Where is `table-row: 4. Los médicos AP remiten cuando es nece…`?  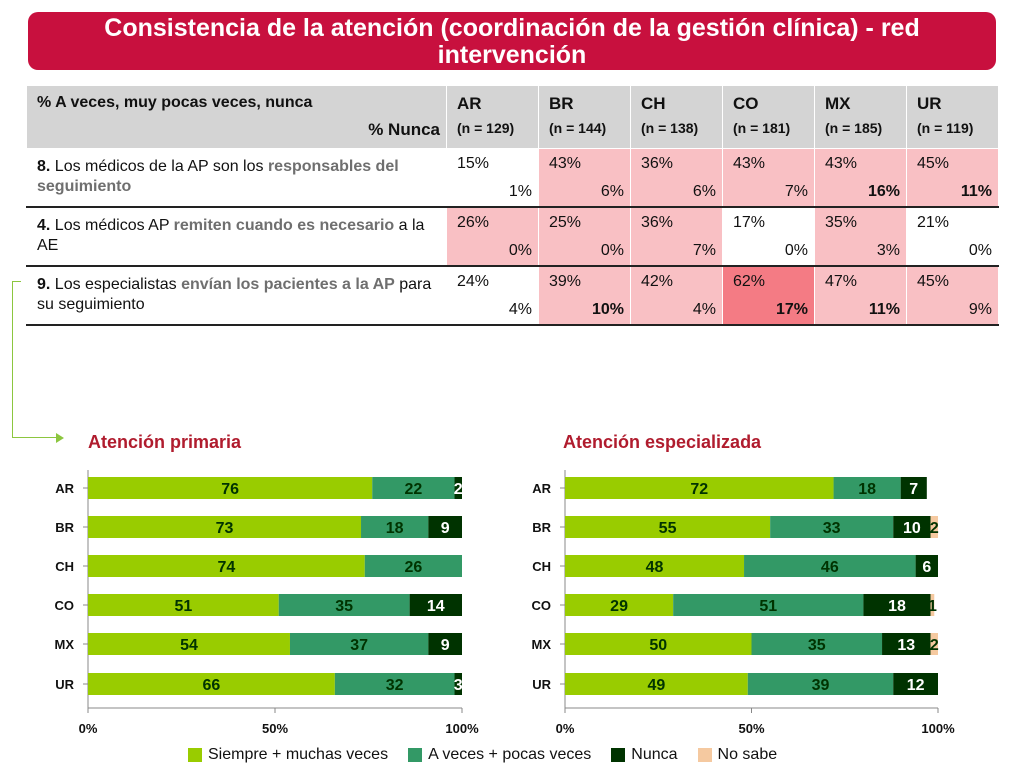 table-row: 4. Los médicos AP remiten cuando es nece… is located at coordinates (512, 236).